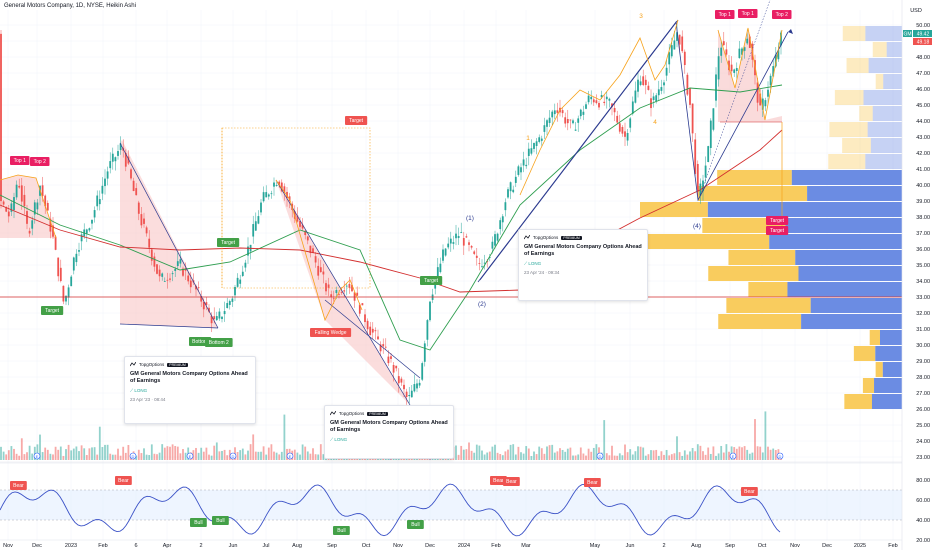 Image resolution: width=932 pixels, height=550 pixels. Describe the element at coordinates (923, 378) in the screenshot. I see `price-tick: 28.00` at that location.